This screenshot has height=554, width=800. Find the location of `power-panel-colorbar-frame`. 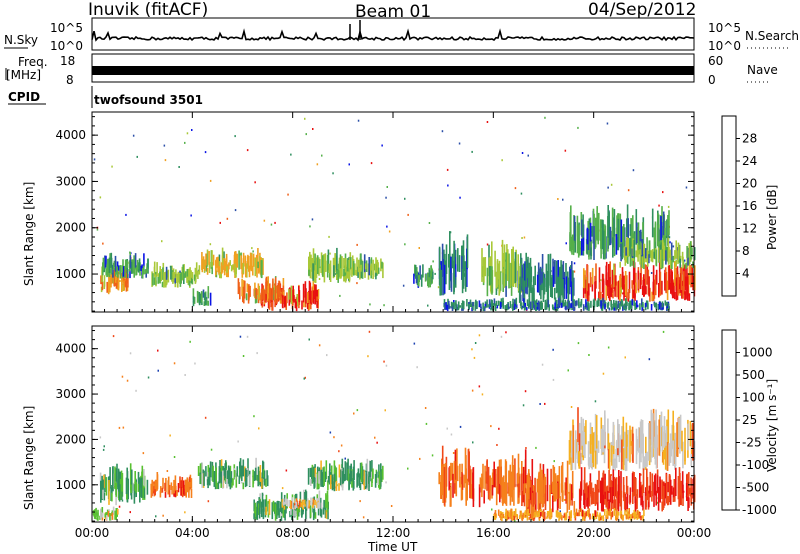

power-panel-colorbar-frame is located at coordinates (729, 206).